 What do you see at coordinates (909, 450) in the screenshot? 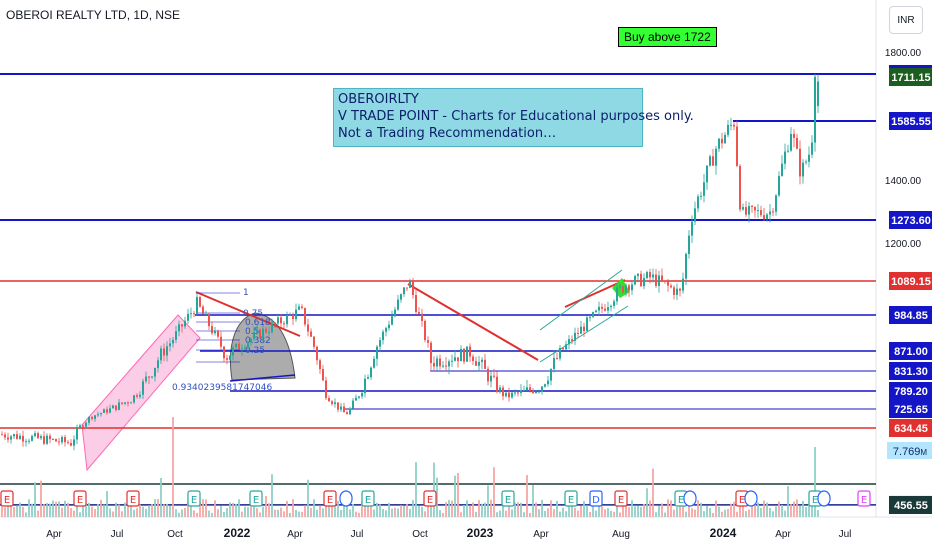
I see `volume-badge-bg` at bounding box center [909, 450].